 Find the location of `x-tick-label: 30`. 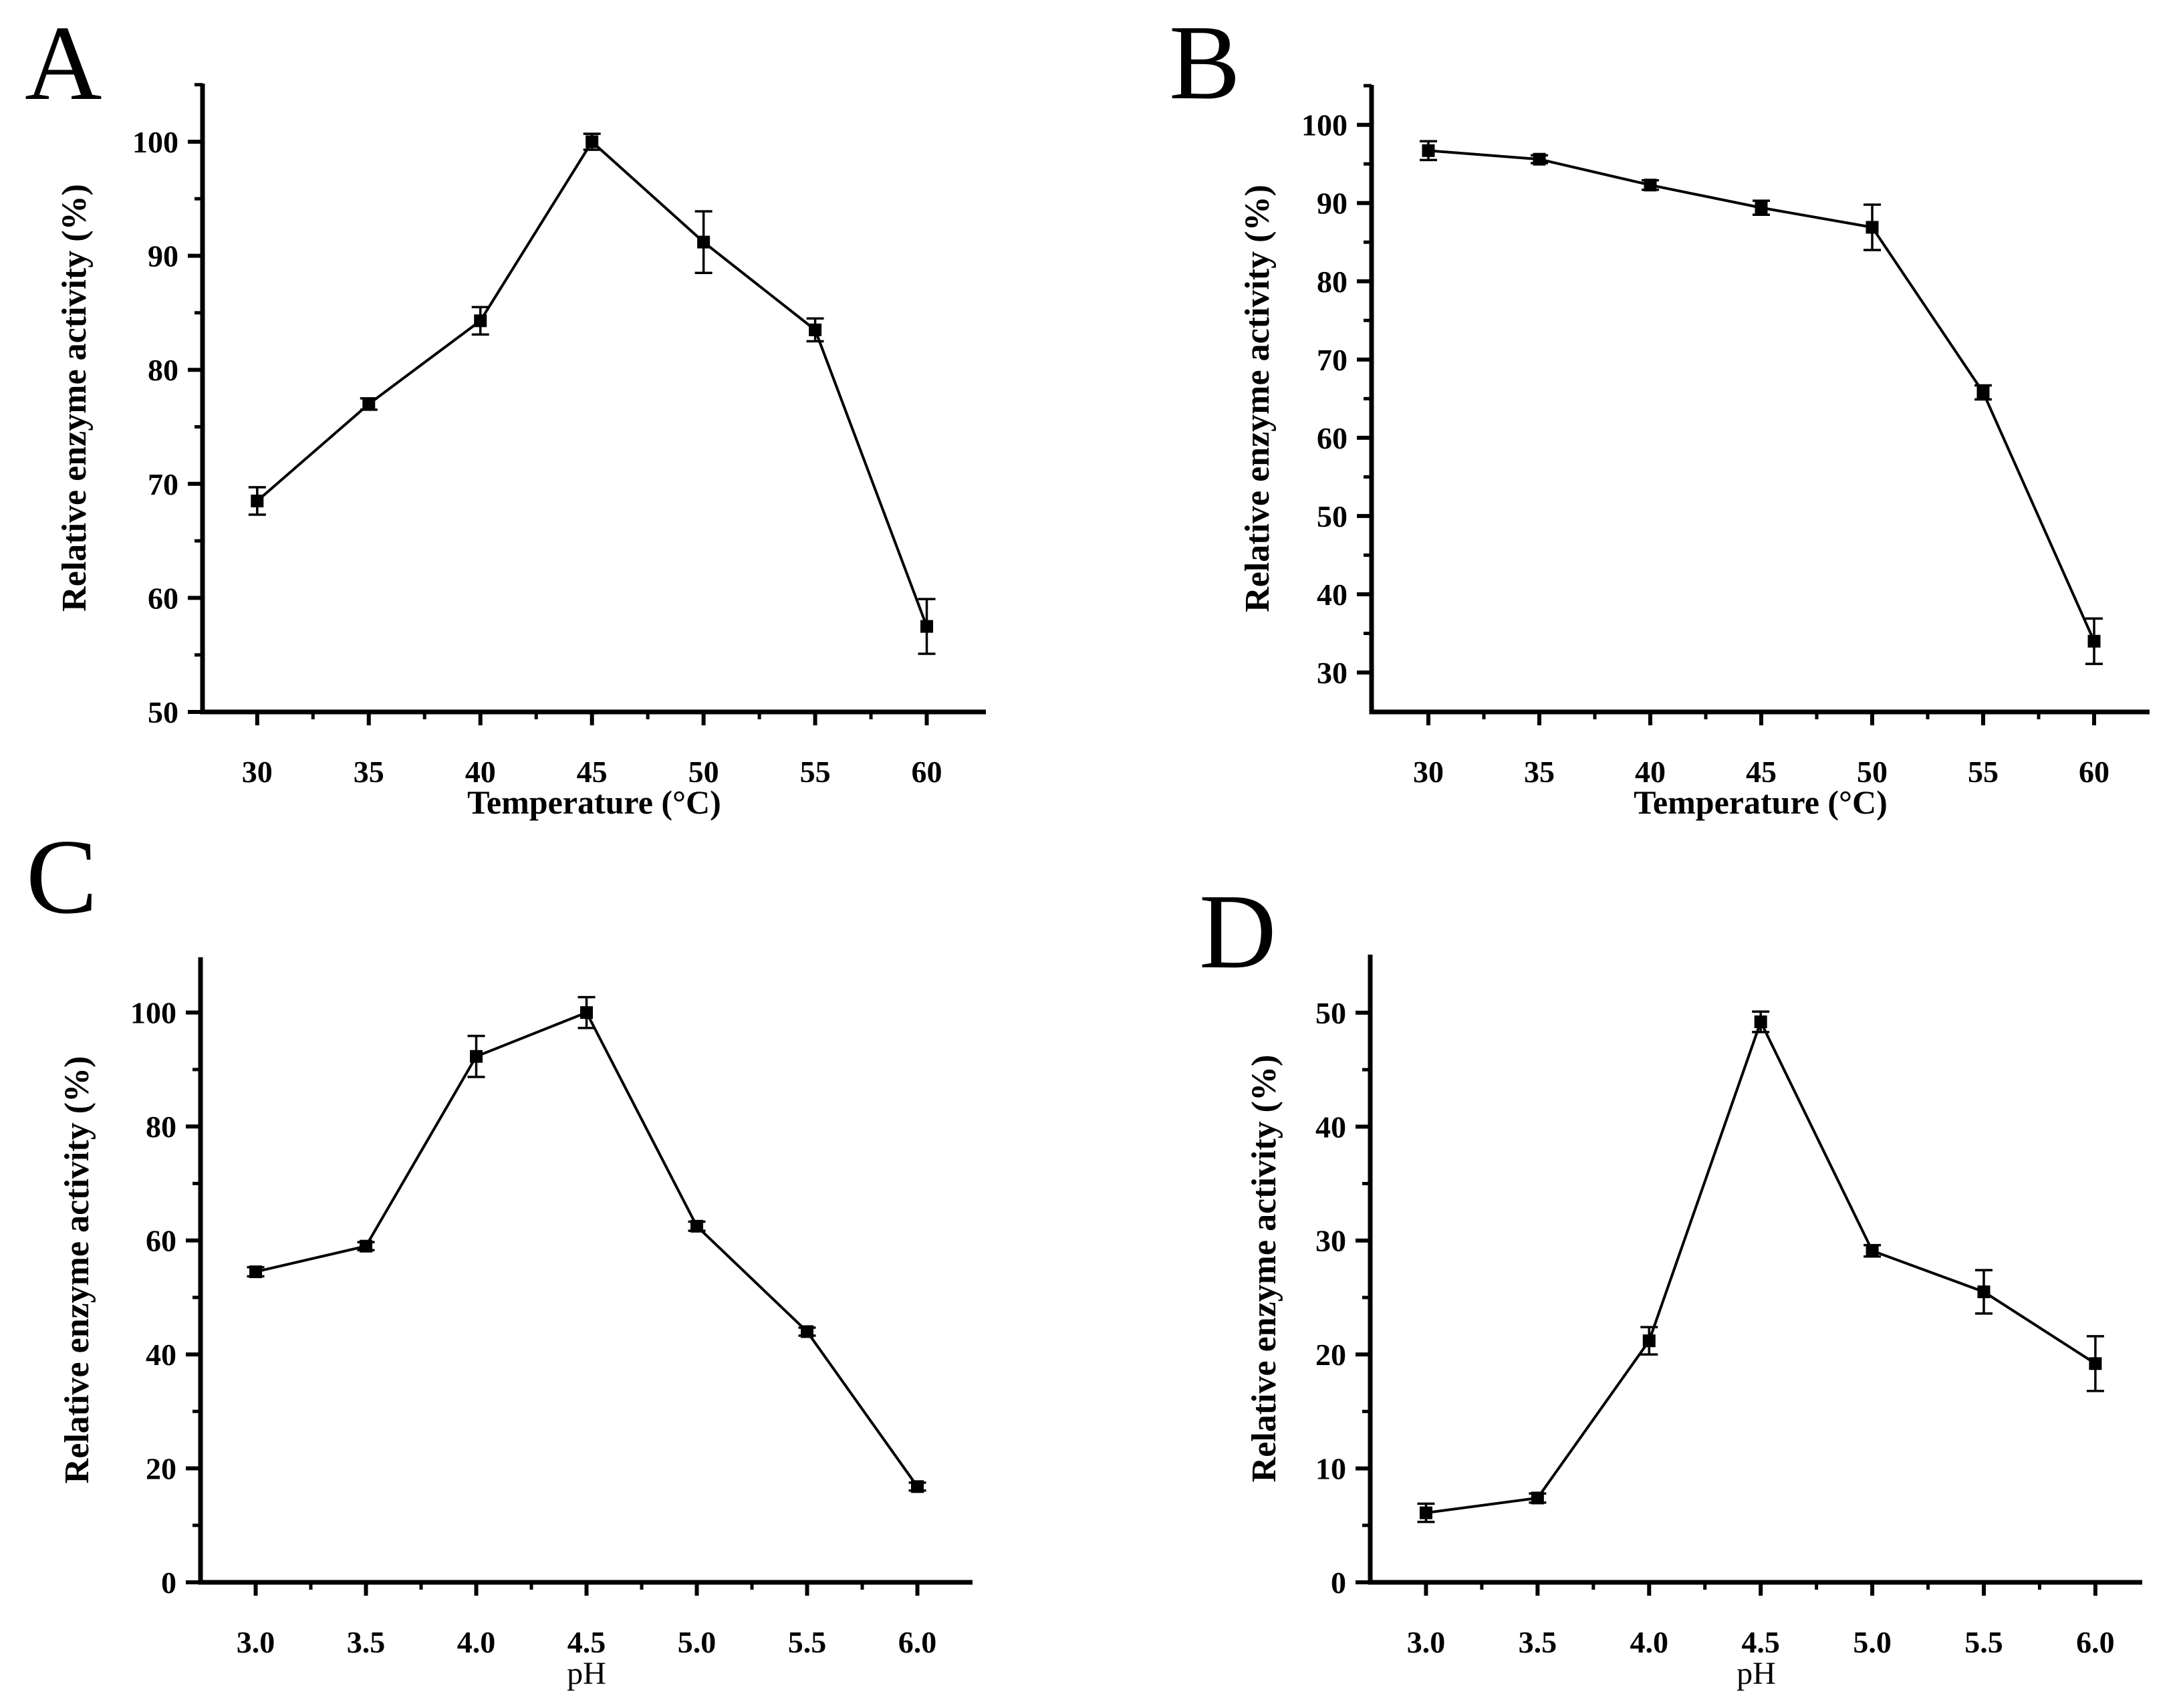

x-tick-label: 30 is located at coordinates (1428, 772).